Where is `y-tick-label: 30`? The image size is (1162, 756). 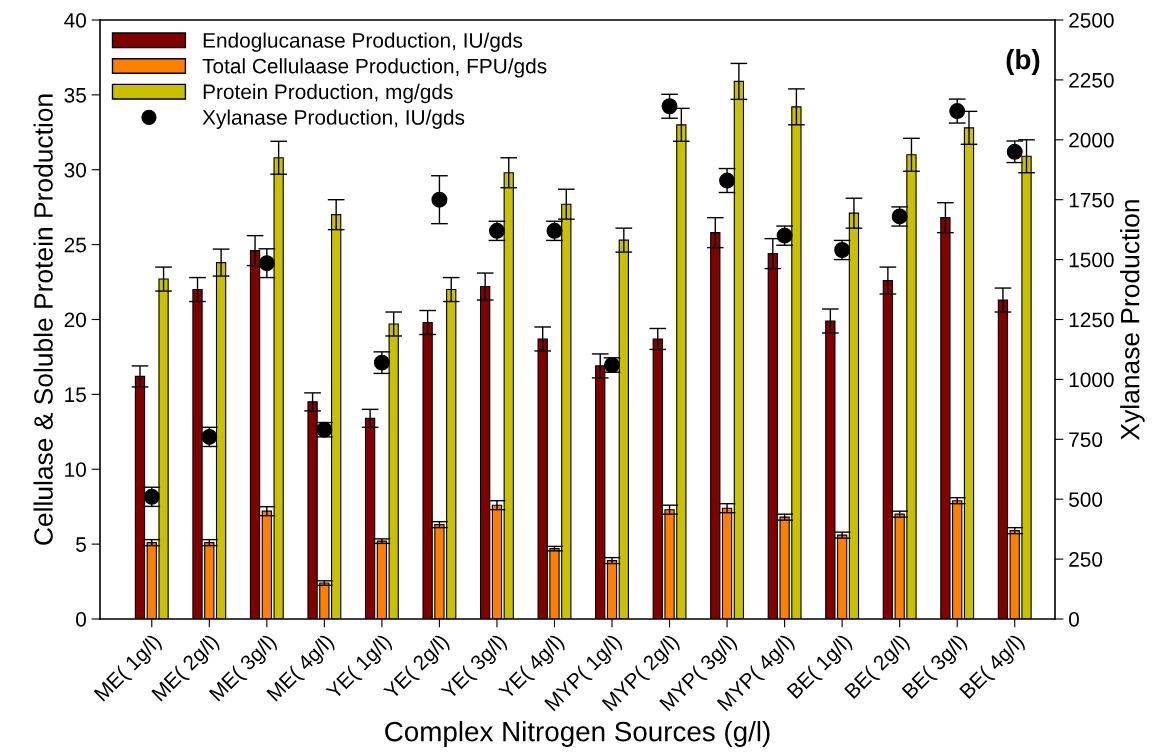 y-tick-label: 30 is located at coordinates (75, 170).